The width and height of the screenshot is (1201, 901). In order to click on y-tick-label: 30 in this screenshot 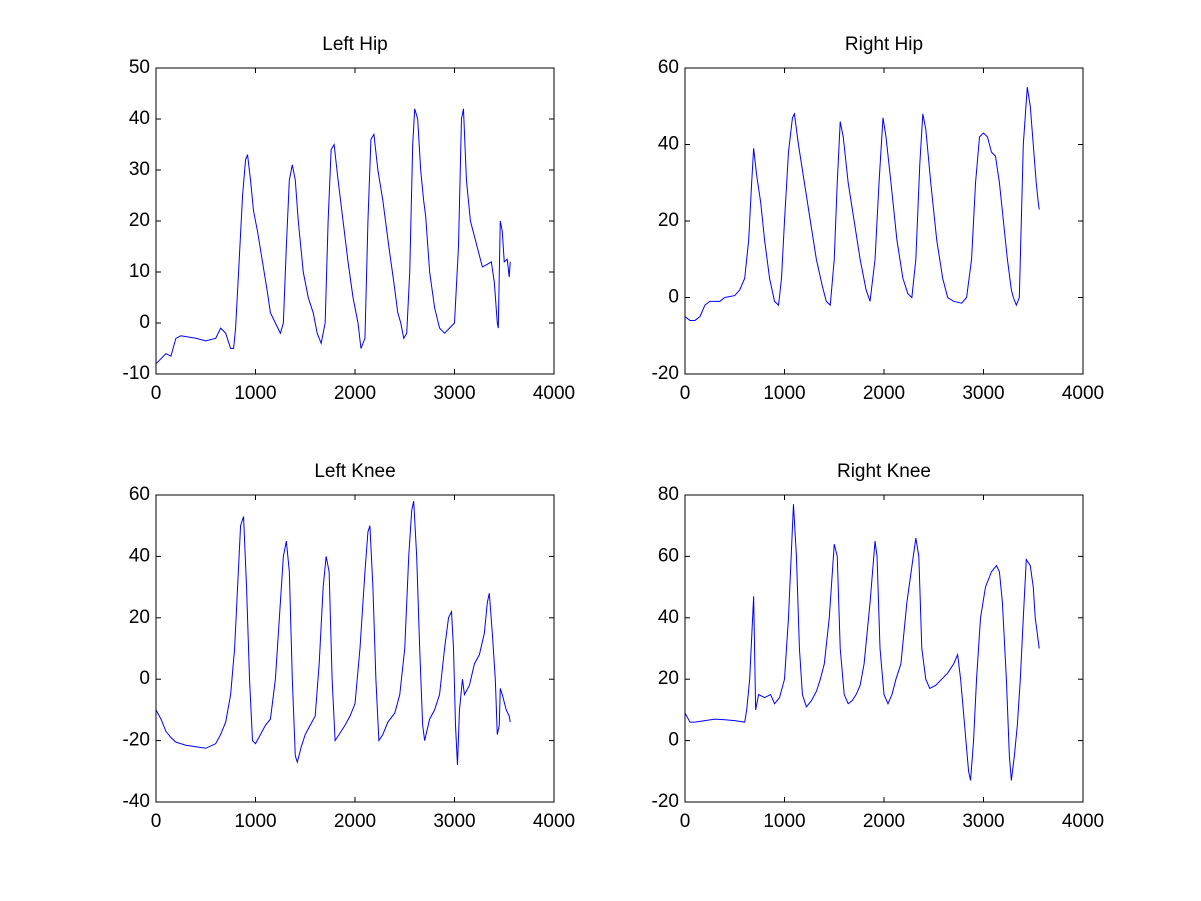, I will do `click(139, 169)`.